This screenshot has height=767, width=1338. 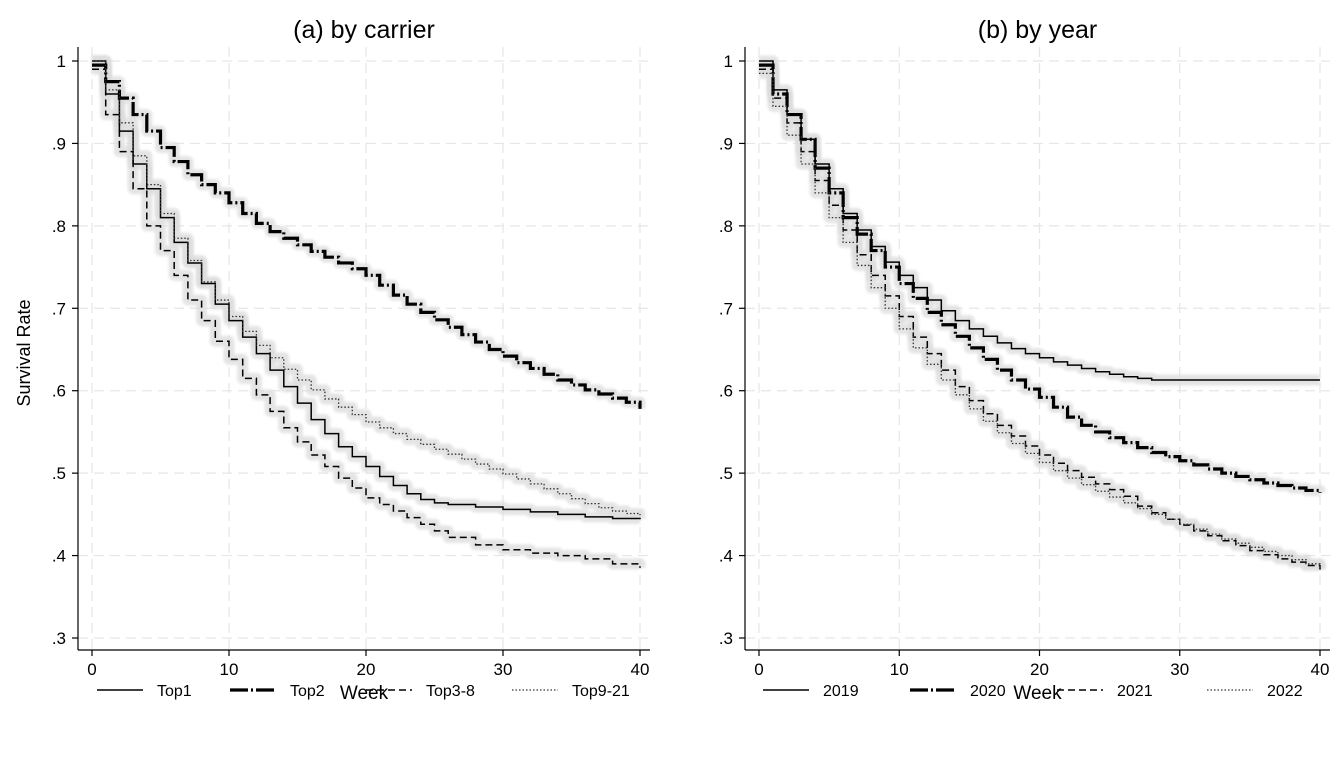 I want to click on legend-label: Top9-21, so click(x=601, y=691).